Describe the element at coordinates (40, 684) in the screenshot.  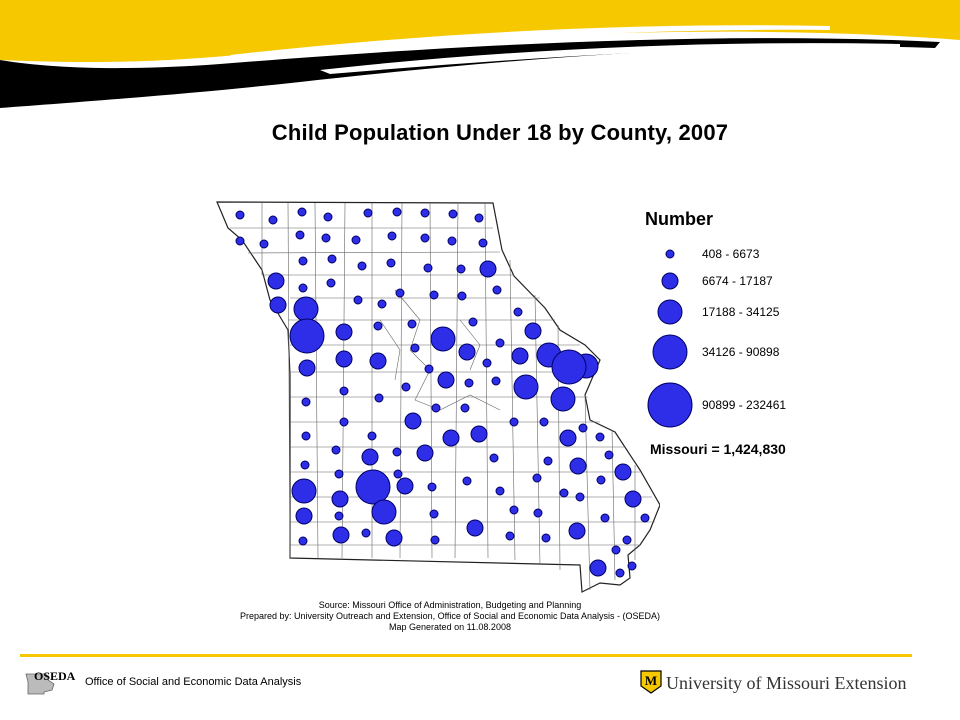
I see `missouri-shape-icon` at that location.